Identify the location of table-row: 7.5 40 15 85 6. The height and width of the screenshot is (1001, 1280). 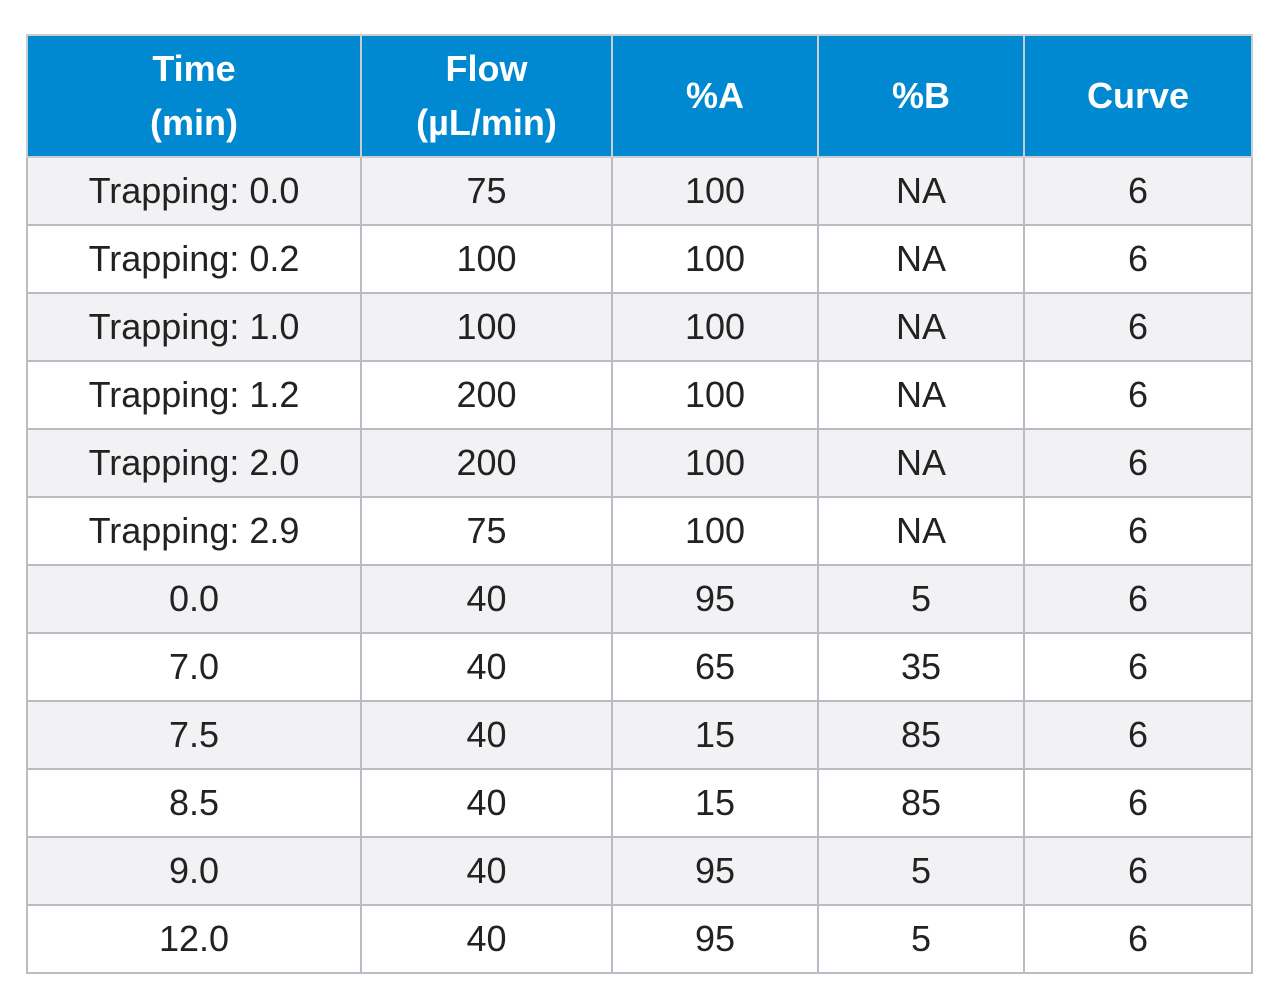
(639, 735).